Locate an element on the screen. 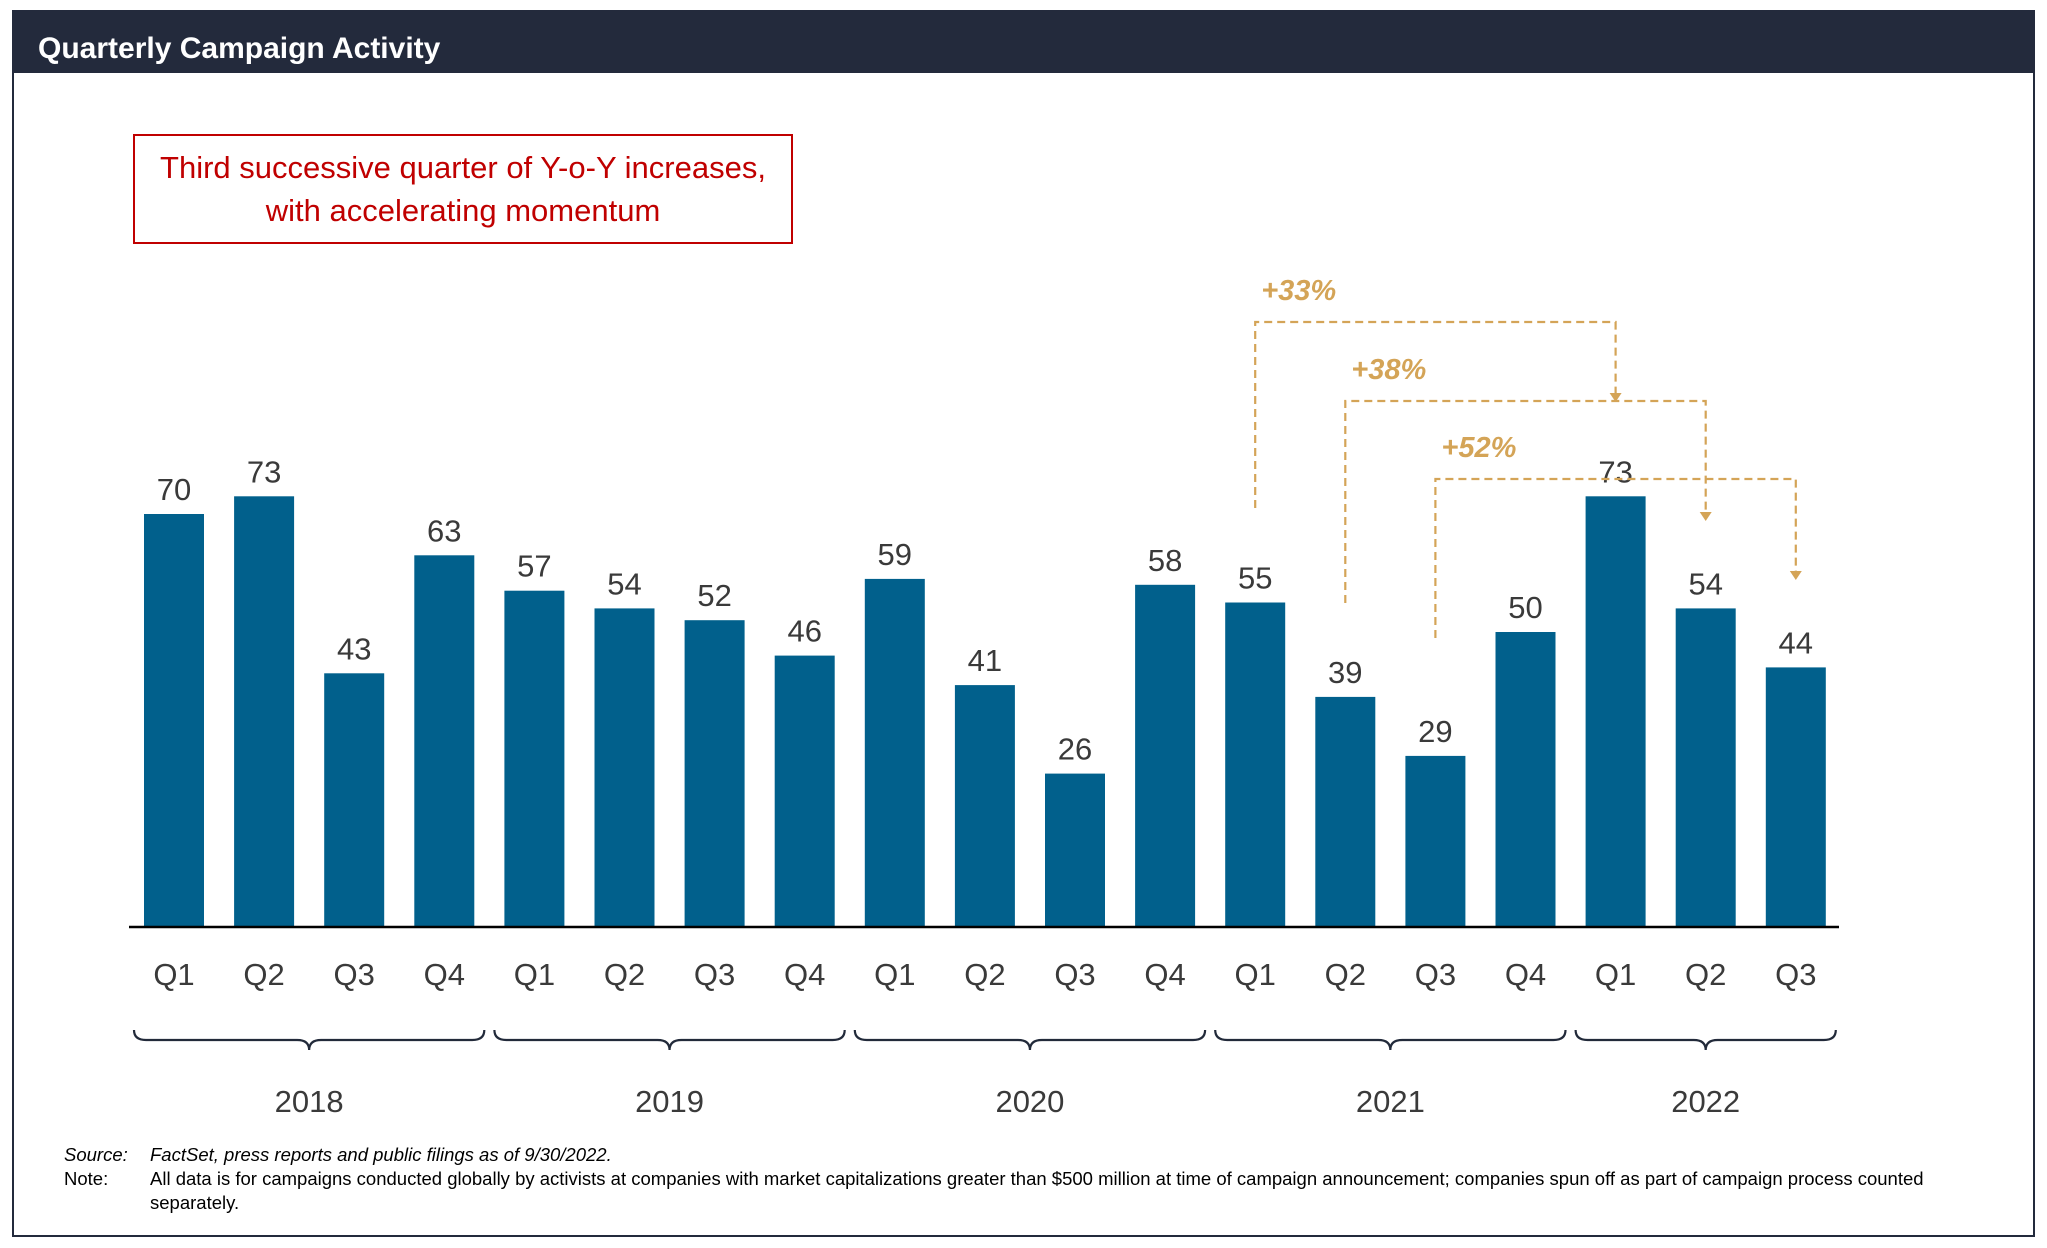 This screenshot has width=2047, height=1248. value-label: 59 is located at coordinates (895, 554).